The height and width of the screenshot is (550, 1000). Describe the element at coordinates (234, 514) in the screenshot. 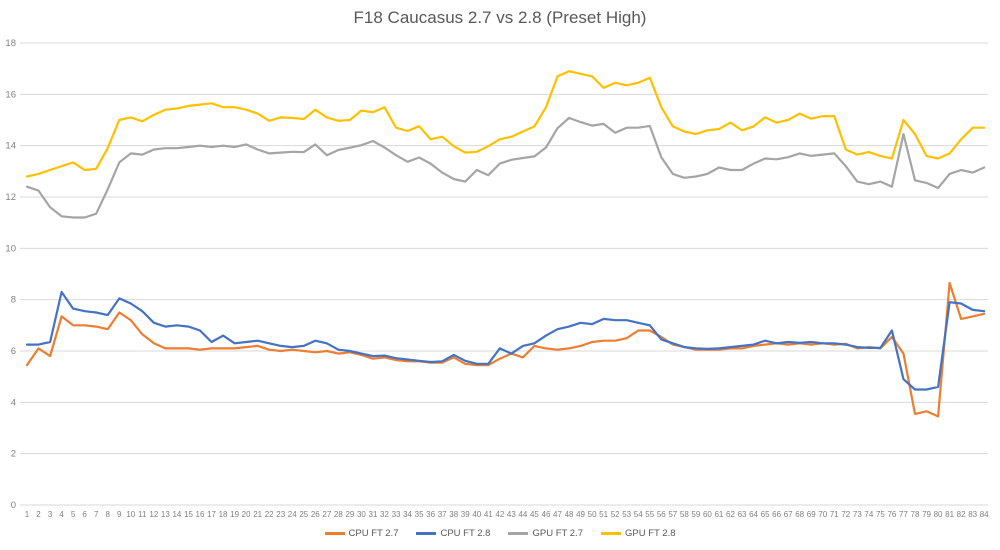

I see `x-tick-label: 19` at that location.